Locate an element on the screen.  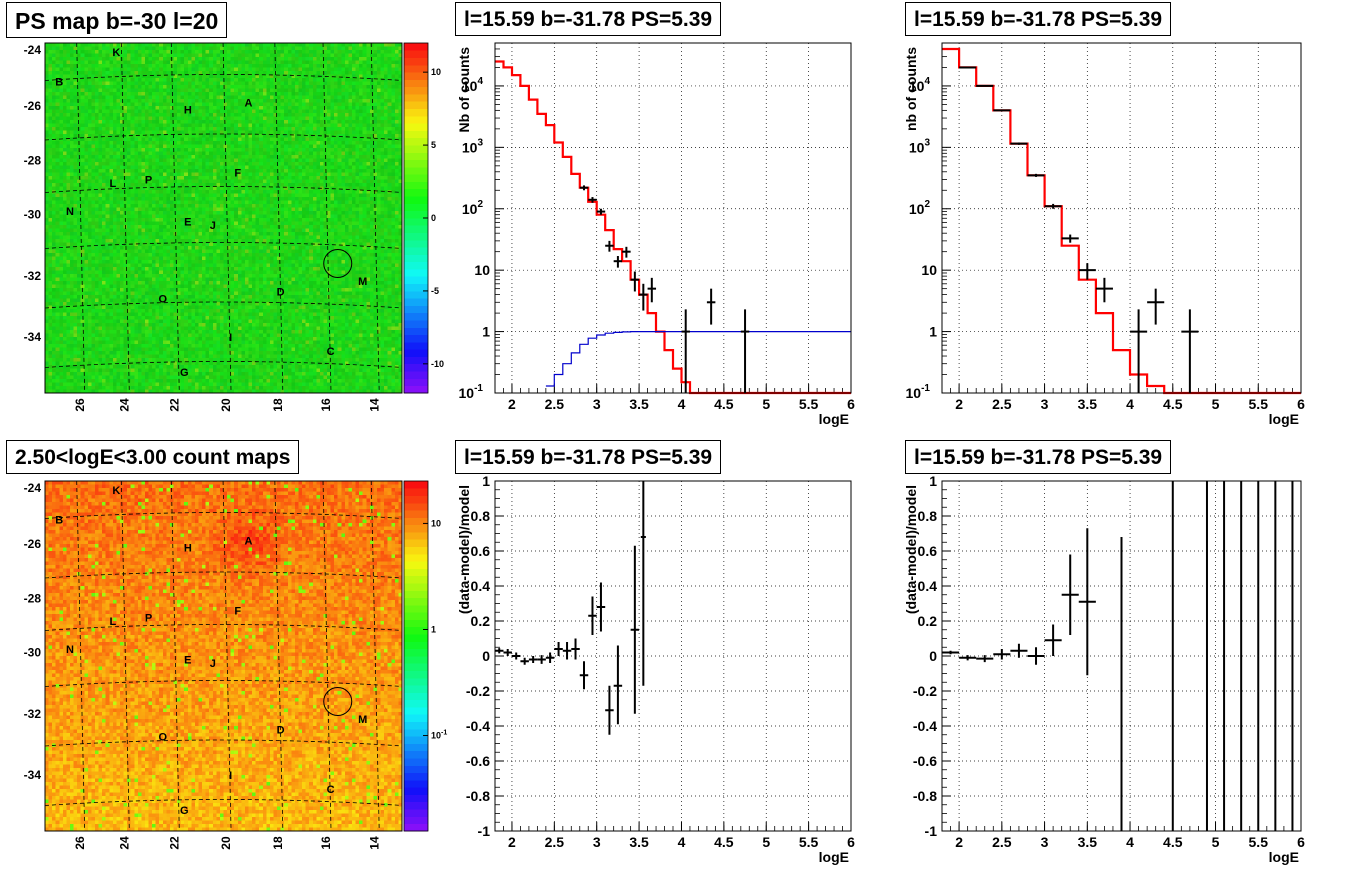
source-label-m: M is located at coordinates (362, 720).